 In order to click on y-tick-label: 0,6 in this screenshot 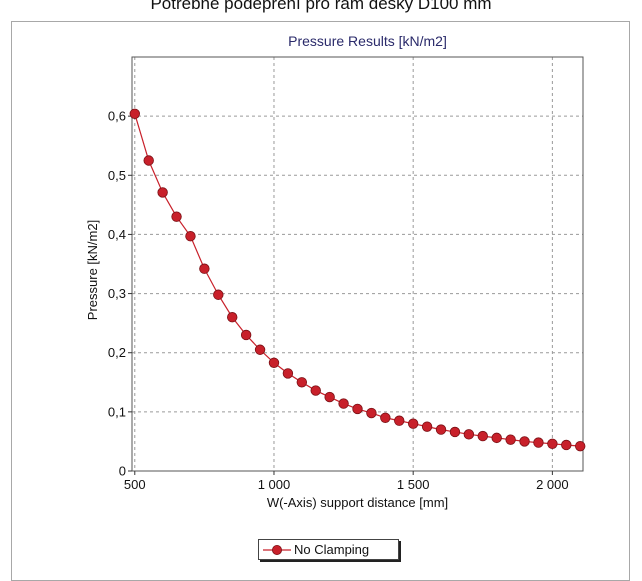, I will do `click(117, 116)`.